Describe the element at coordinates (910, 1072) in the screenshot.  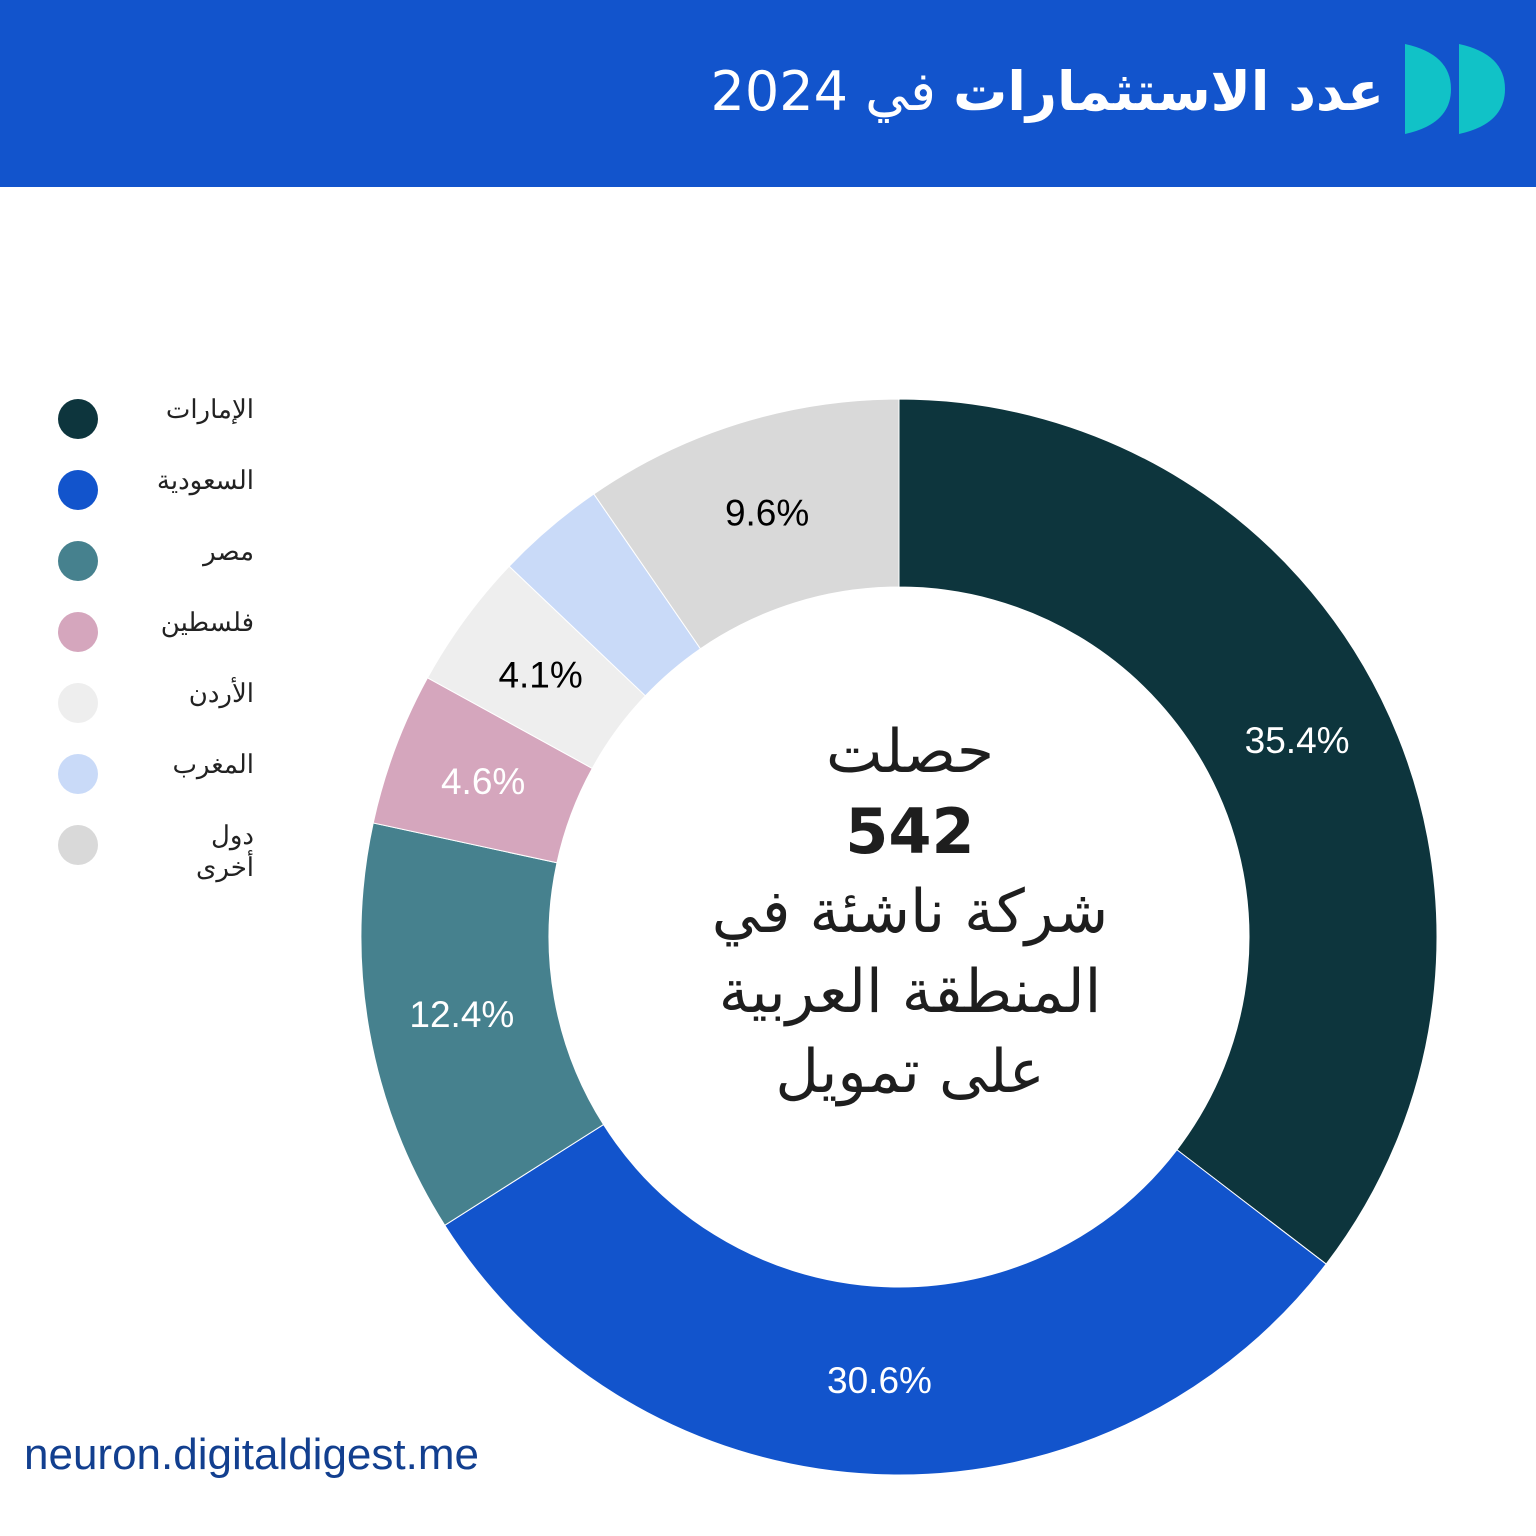
I see `center-line-5: على تمويل` at that location.